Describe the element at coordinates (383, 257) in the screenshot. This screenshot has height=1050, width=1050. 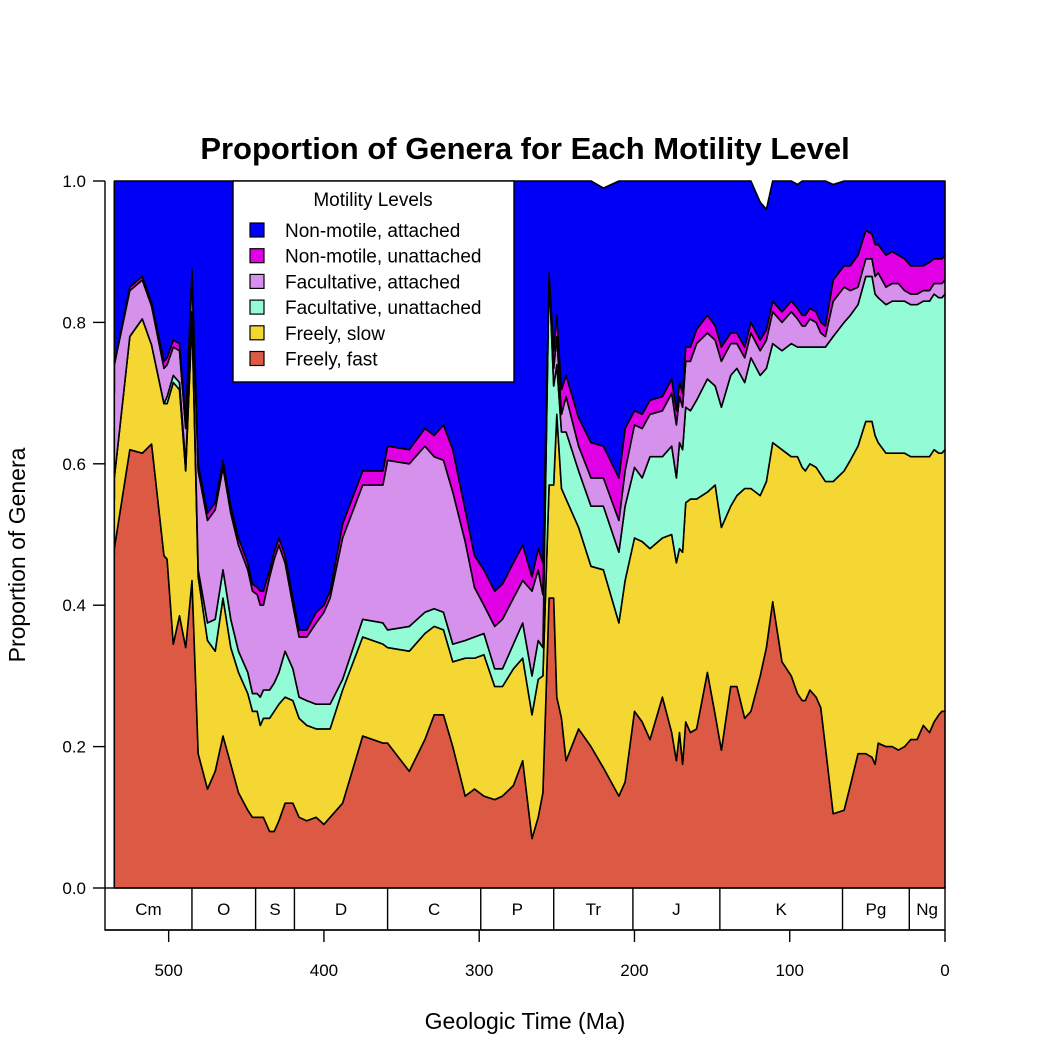
I see `legend-label: Non-motile, unattached` at that location.